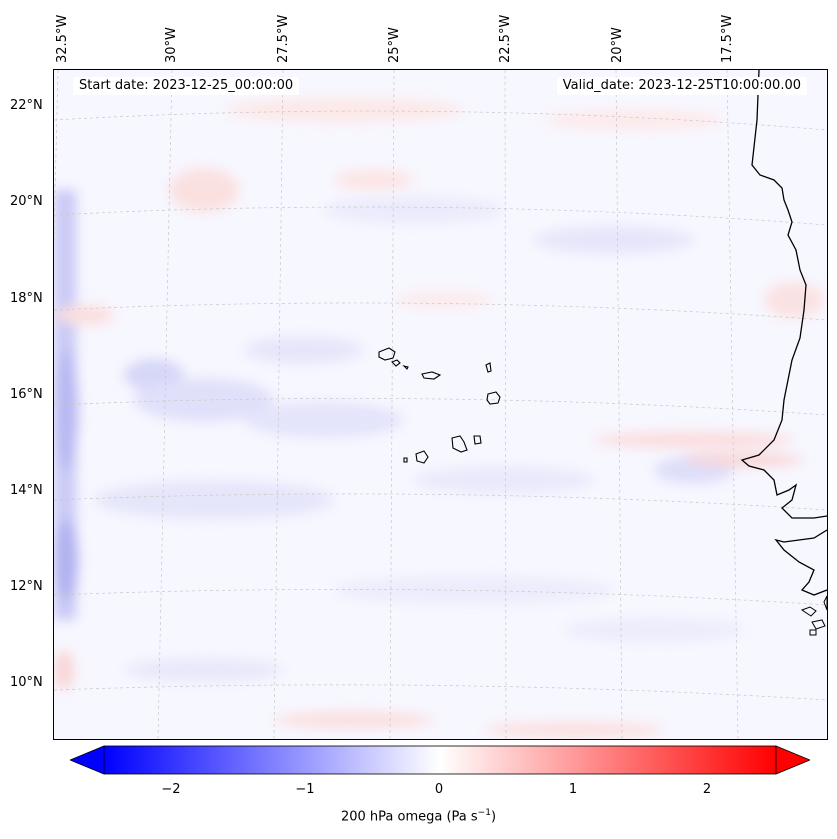 The image size is (837, 839). What do you see at coordinates (26, 394) in the screenshot?
I see `lat-label-16n: 16°N` at bounding box center [26, 394].